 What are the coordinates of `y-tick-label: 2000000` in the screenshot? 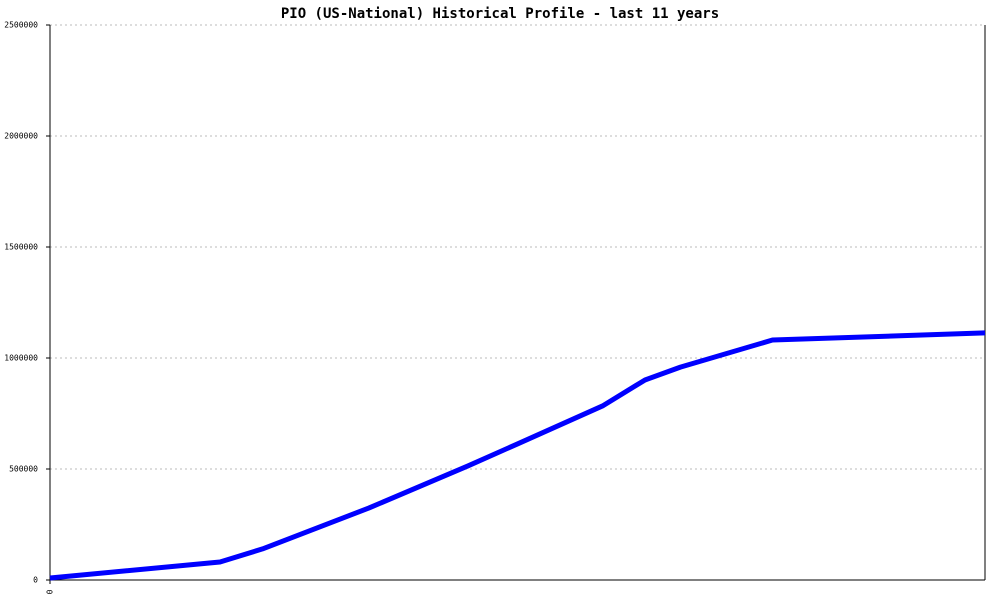 It's located at (21, 136).